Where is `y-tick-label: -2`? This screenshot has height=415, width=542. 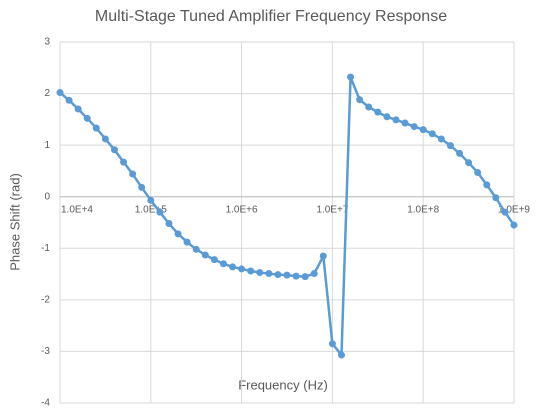 y-tick-label: -2 is located at coordinates (45, 299).